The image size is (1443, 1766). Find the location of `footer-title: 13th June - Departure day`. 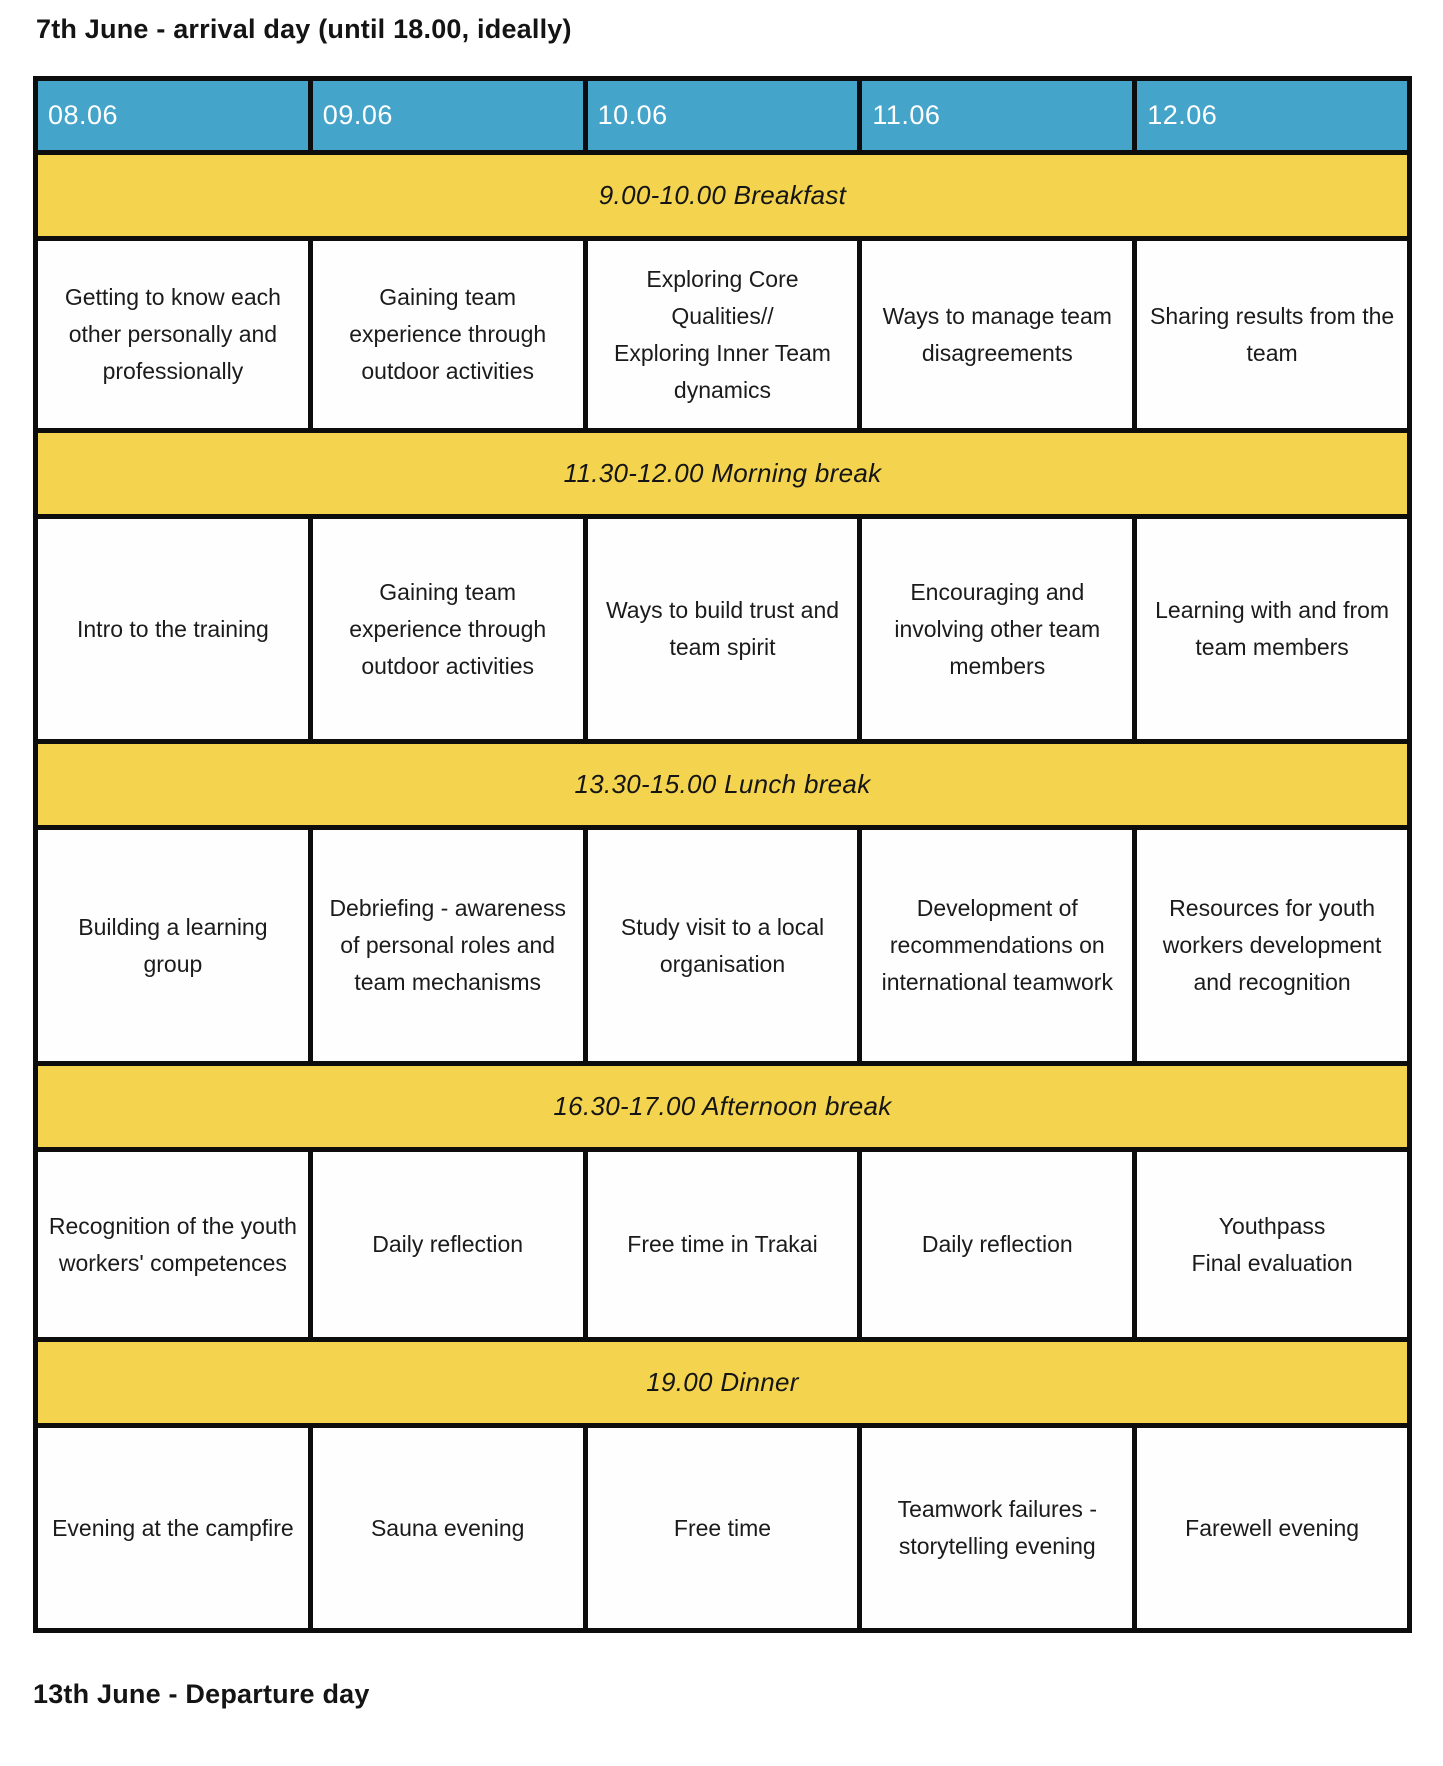

footer-title: 13th June - Departure day is located at coordinates (201, 1694).